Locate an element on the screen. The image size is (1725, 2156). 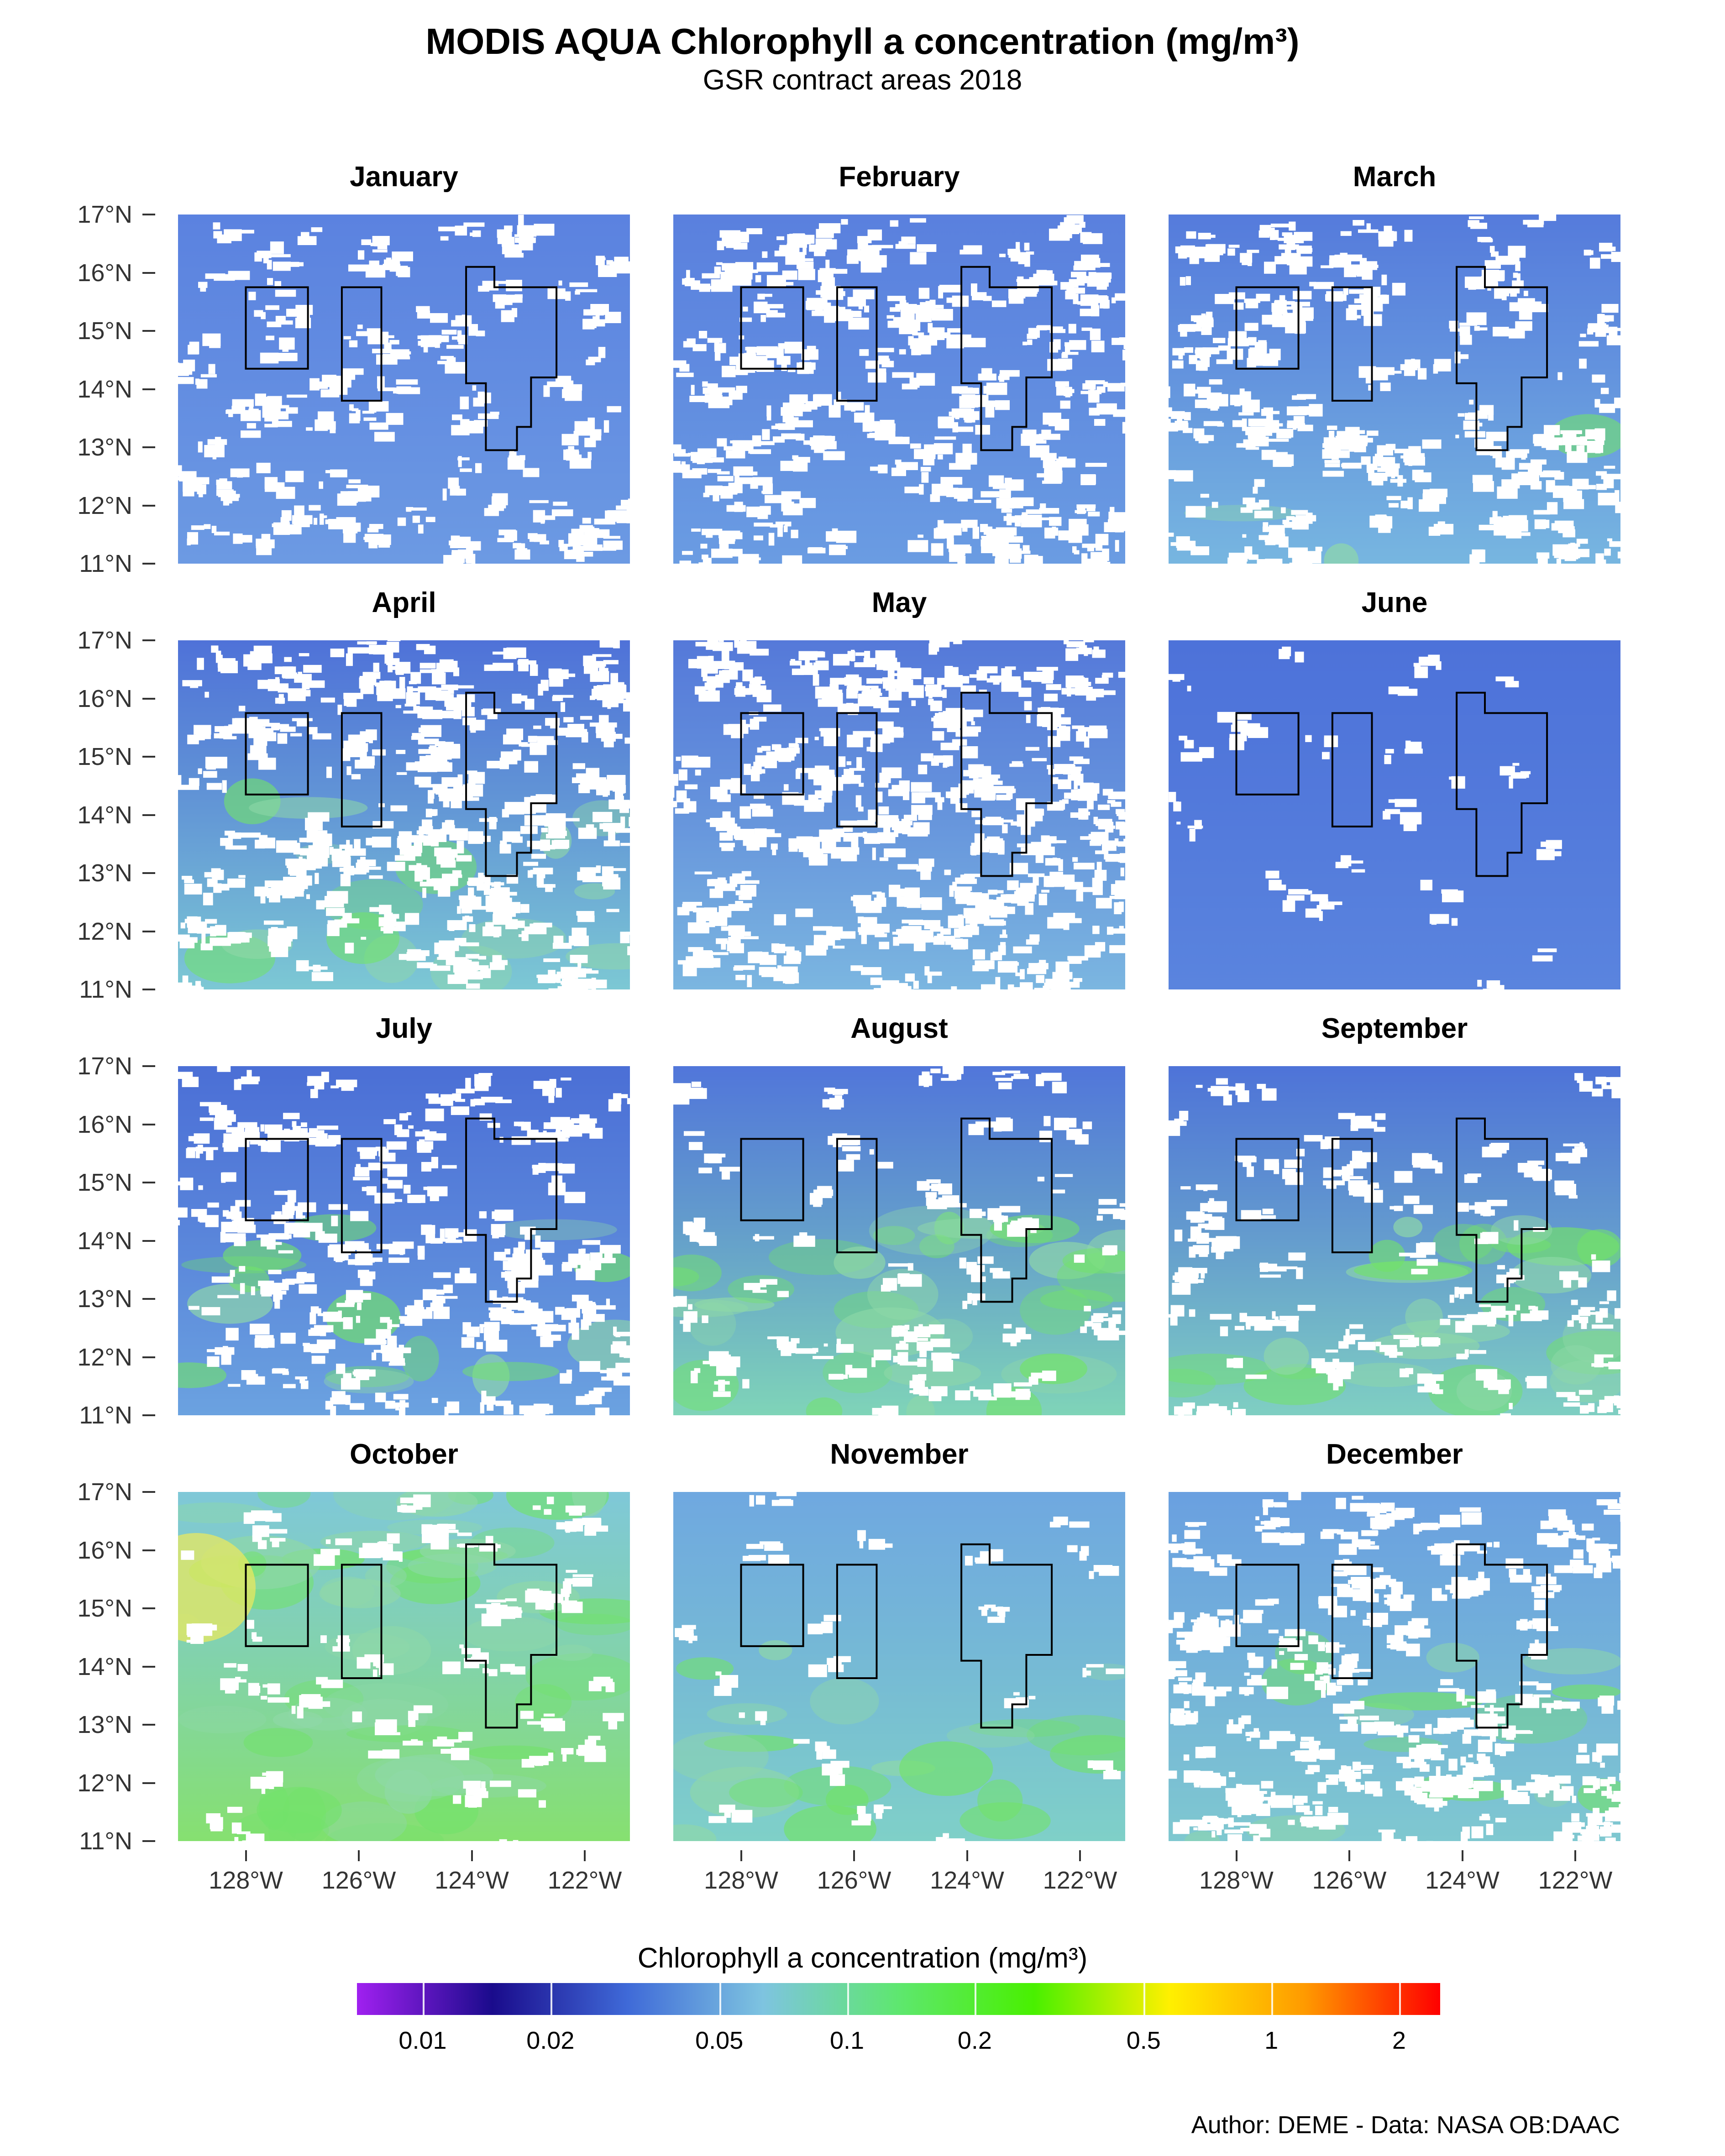
map-panel-june is located at coordinates (1394, 814).